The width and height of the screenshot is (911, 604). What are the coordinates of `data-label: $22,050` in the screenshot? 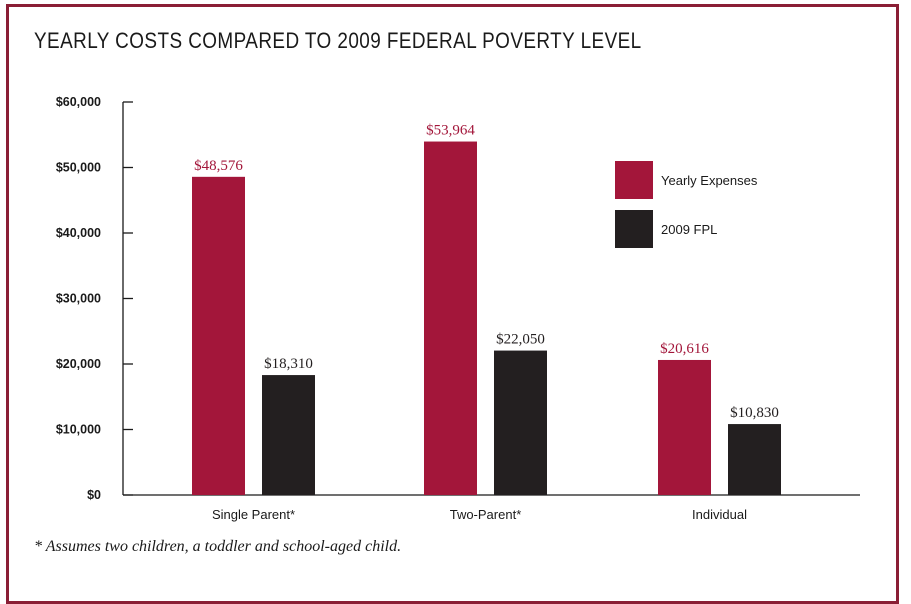 It's located at (520, 340).